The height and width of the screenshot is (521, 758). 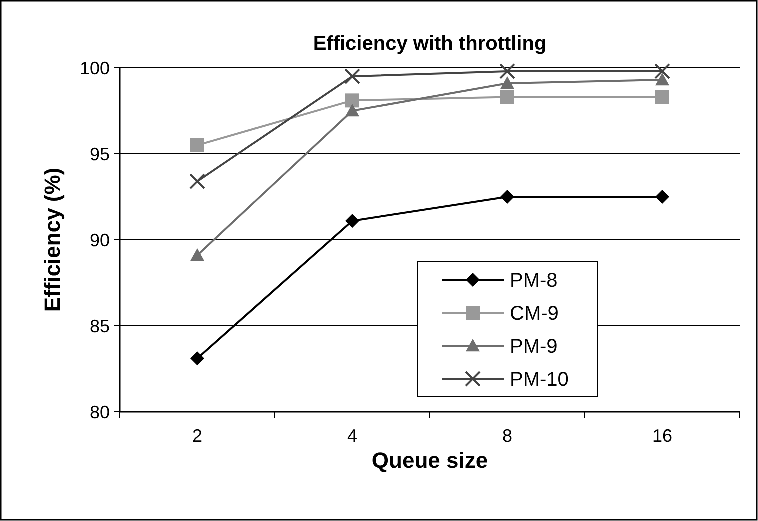 I want to click on legend-label: PM-8, so click(x=534, y=281).